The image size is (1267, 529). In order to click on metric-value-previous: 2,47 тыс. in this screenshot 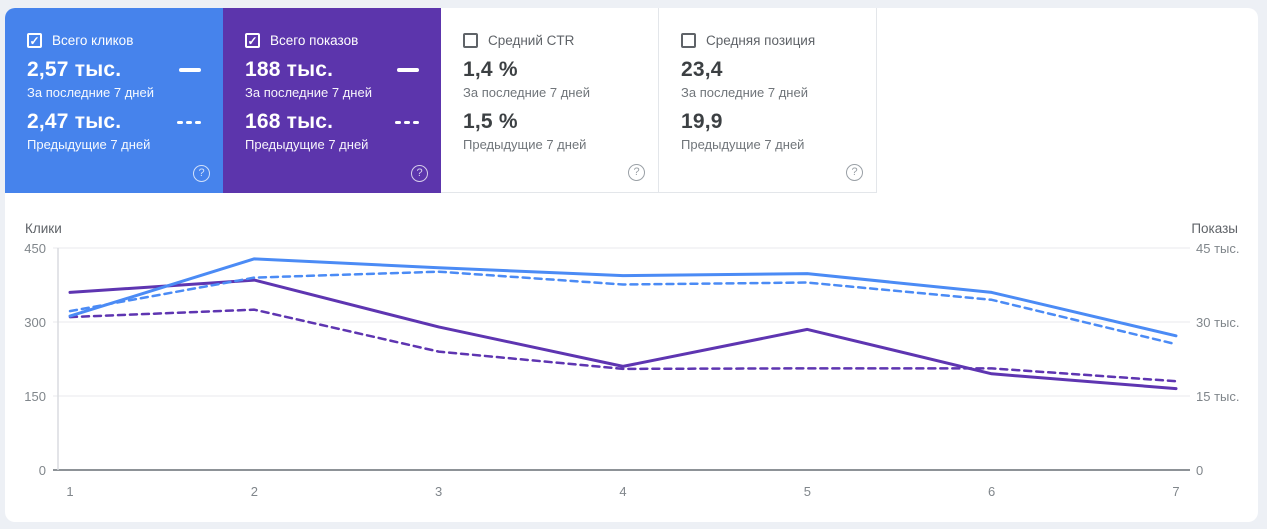, I will do `click(74, 121)`.